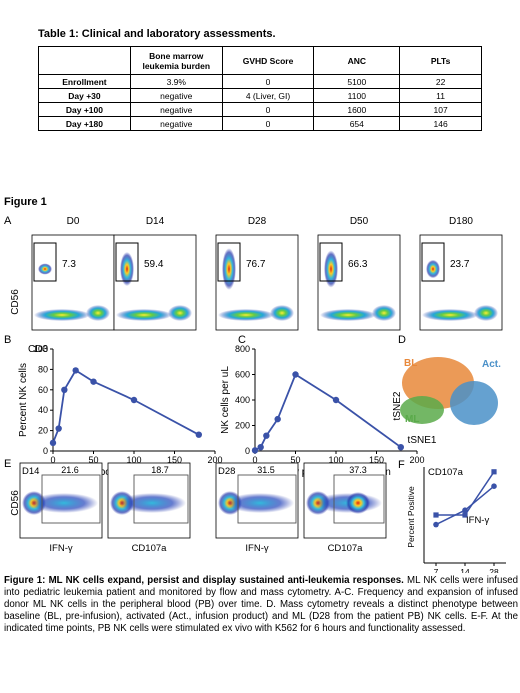  I want to click on gate-value: 7.3, so click(69, 264).